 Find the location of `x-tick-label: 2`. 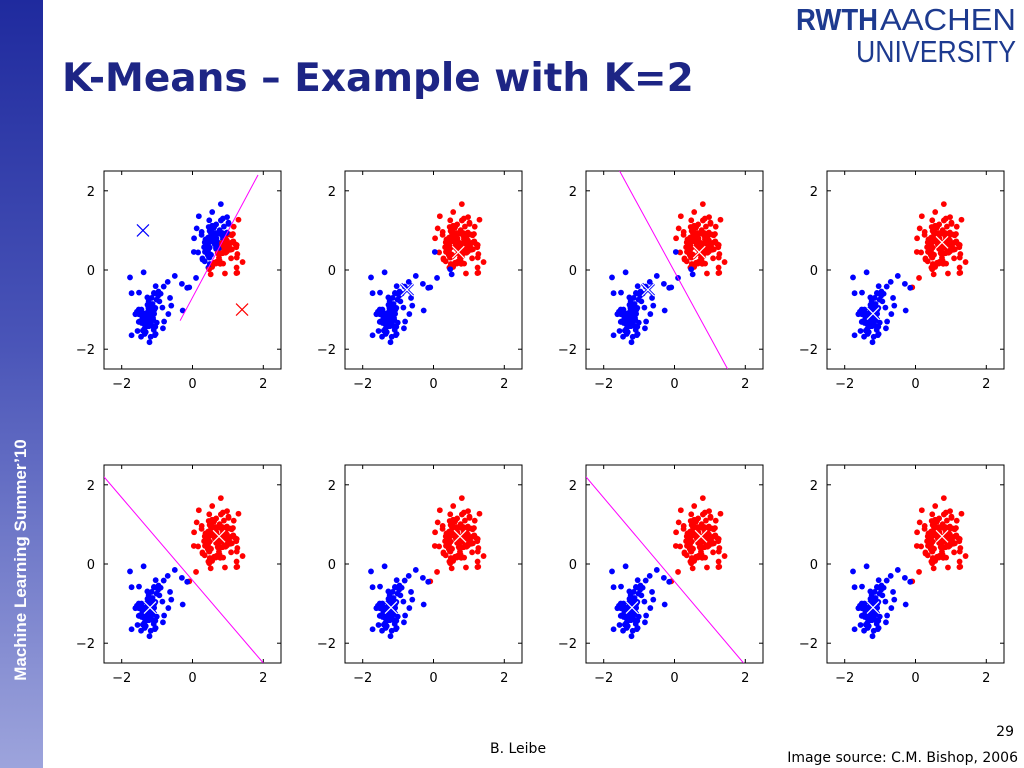

x-tick-label: 2 is located at coordinates (986, 384).